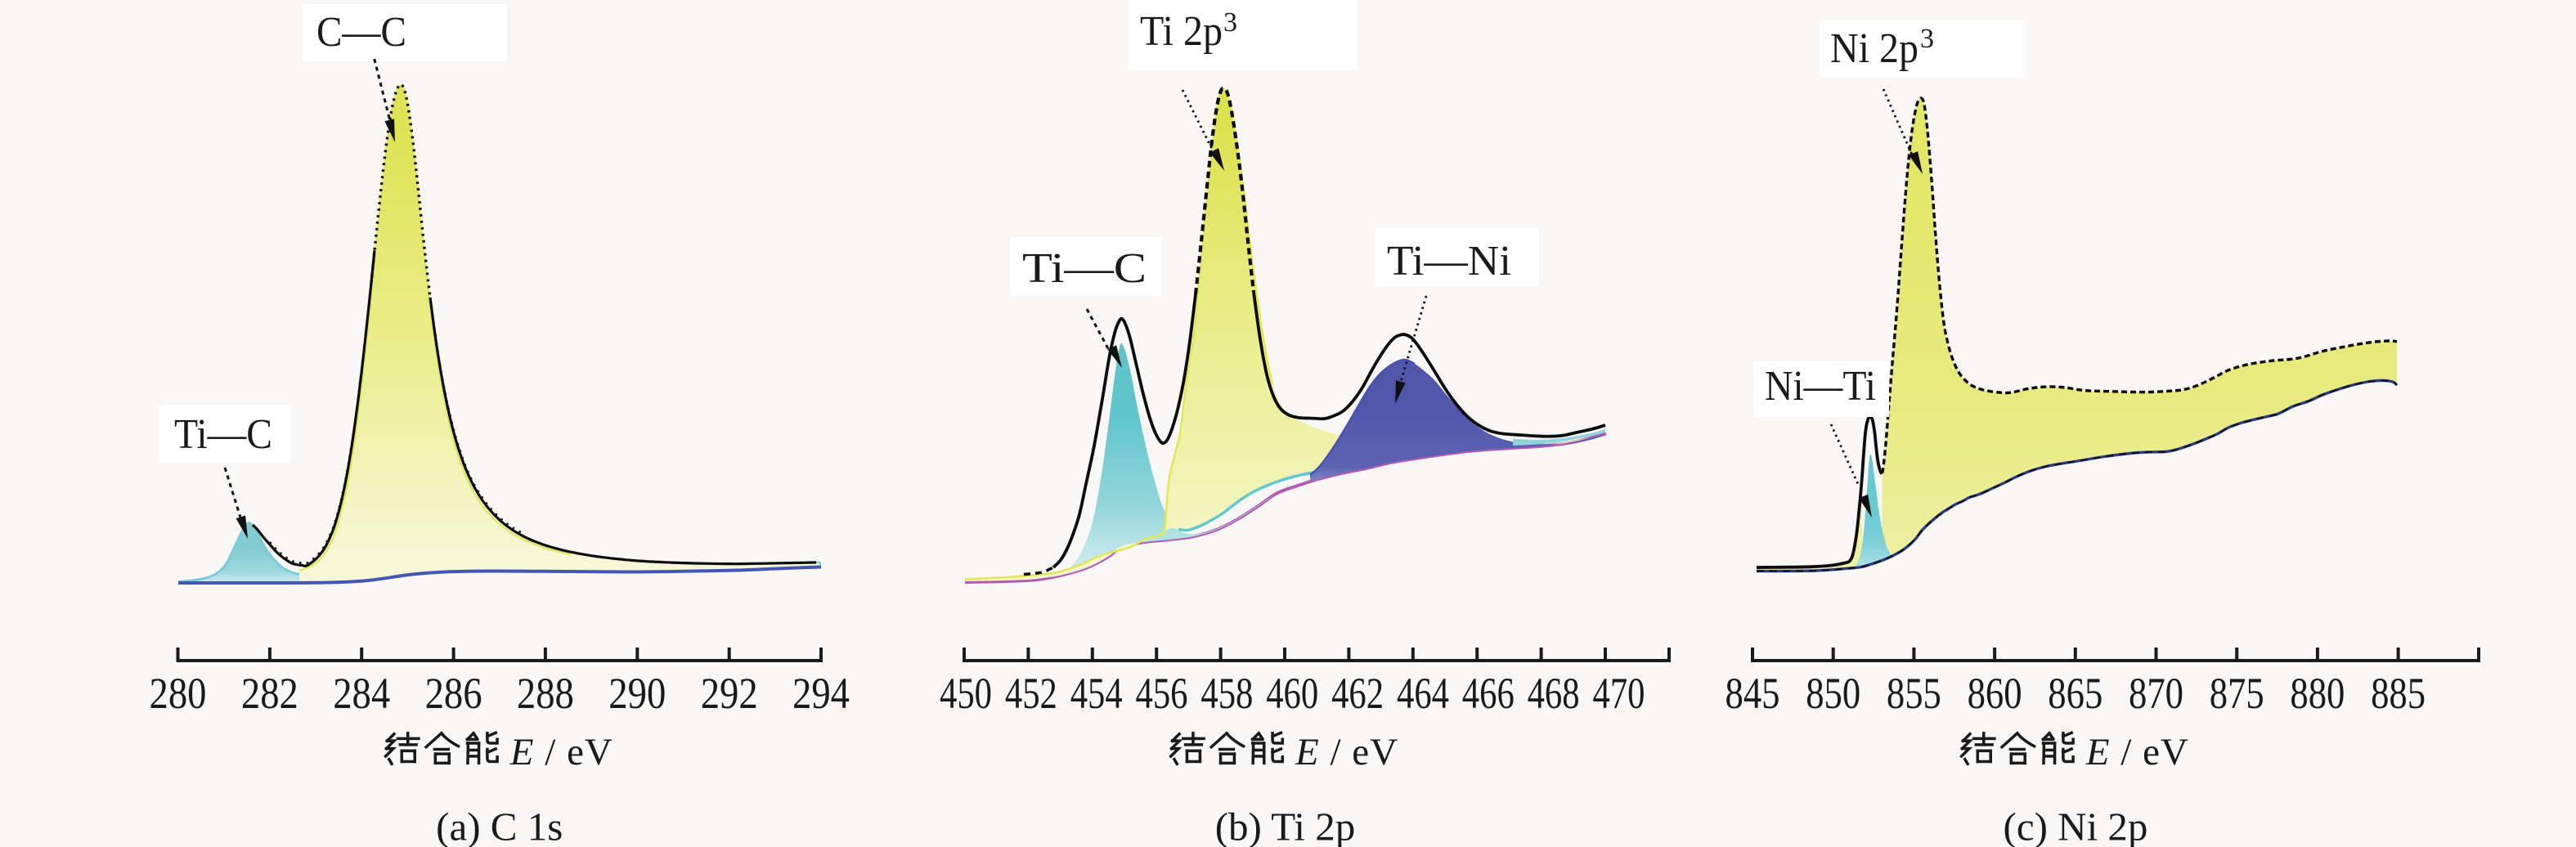  What do you see at coordinates (2075, 693) in the screenshot?
I see `svg-text: 865` at bounding box center [2075, 693].